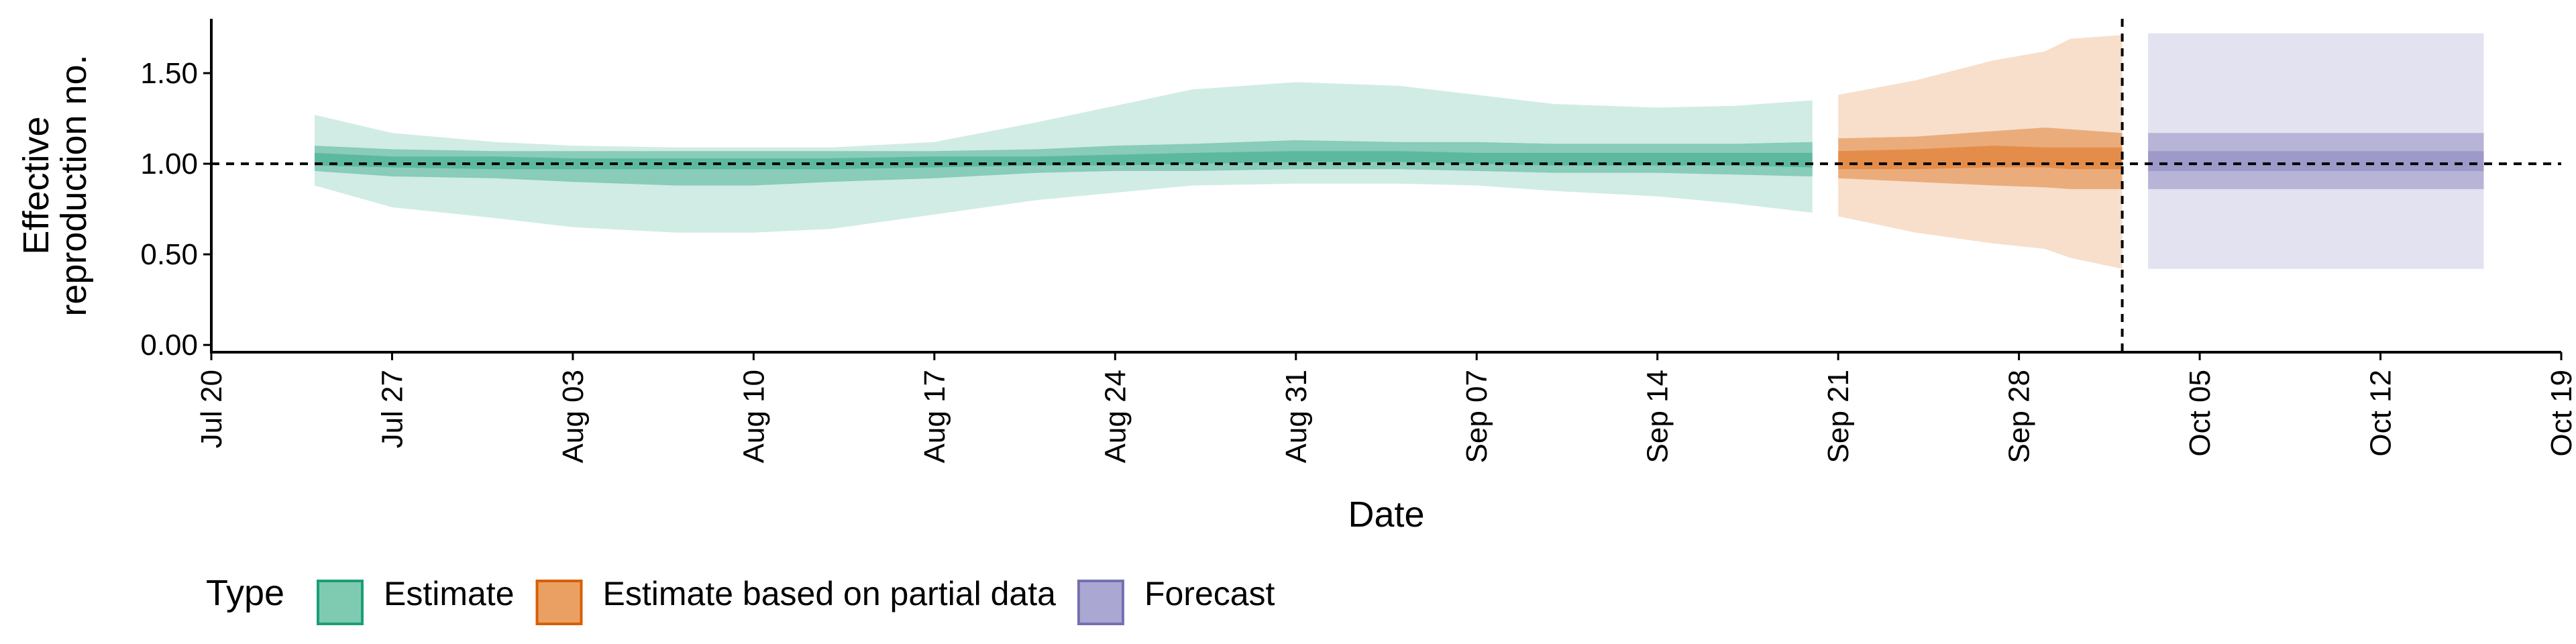  Describe the element at coordinates (245, 593) in the screenshot. I see `legend-title: Type` at that location.